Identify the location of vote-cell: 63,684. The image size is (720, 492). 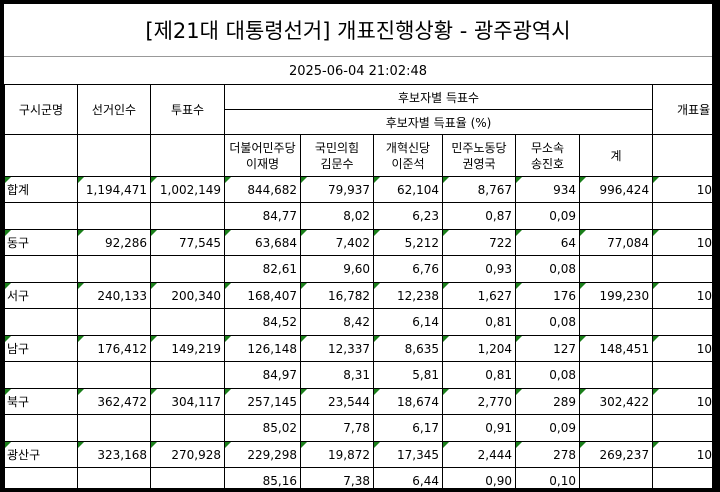
(262, 242).